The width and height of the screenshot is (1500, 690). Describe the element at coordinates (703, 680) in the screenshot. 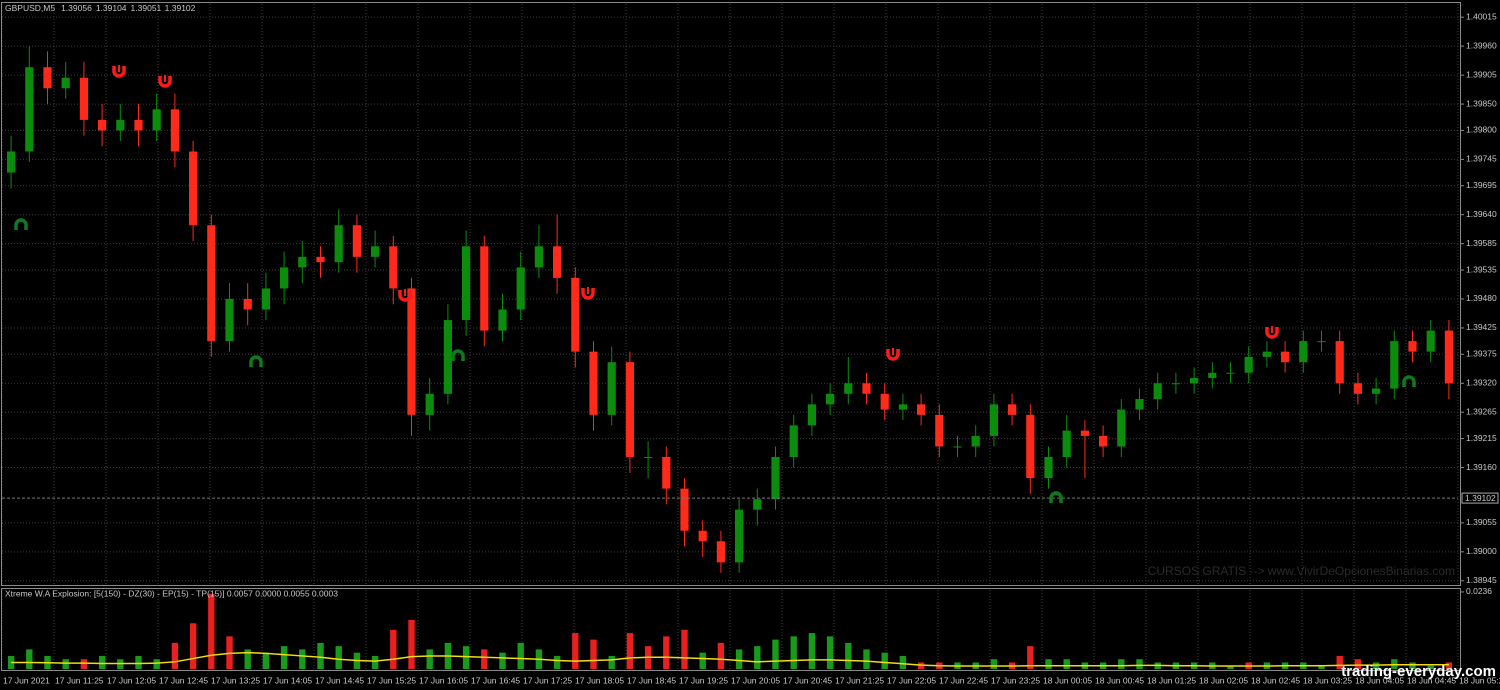

I see `x-tick-label: 17 Jun 19:25` at that location.